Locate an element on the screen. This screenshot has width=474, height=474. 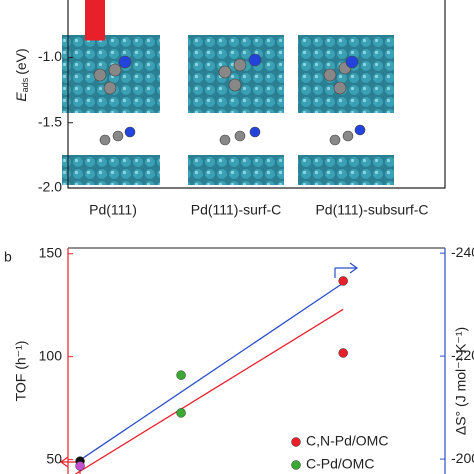
y2-tick-label: -220 is located at coordinates (462, 355).